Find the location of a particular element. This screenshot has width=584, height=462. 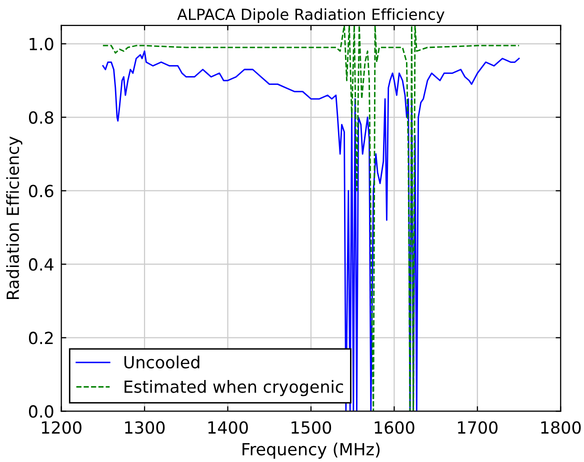

y-axis-title: Radiation Efficiency is located at coordinates (14, 217).